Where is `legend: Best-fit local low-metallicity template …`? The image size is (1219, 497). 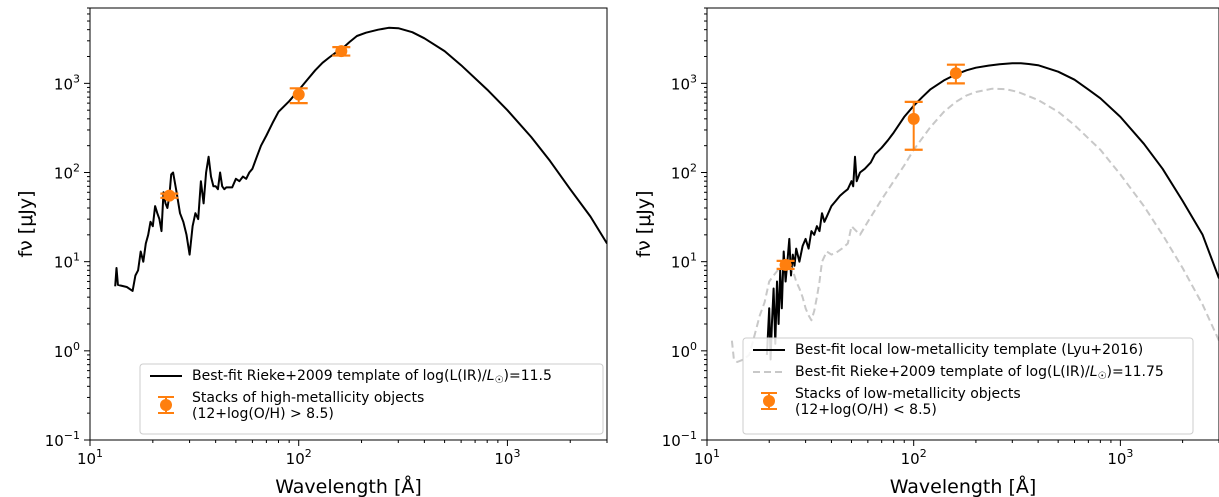 legend: Best-fit local low-metallicity template … is located at coordinates (968, 386).